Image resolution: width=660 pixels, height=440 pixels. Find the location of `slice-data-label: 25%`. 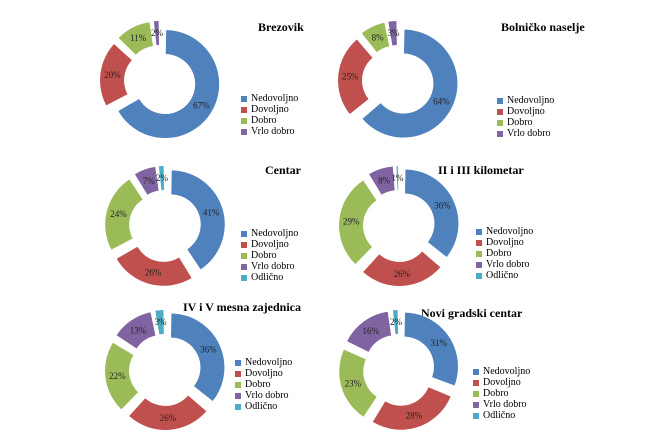

slice-data-label: 25% is located at coordinates (350, 76).